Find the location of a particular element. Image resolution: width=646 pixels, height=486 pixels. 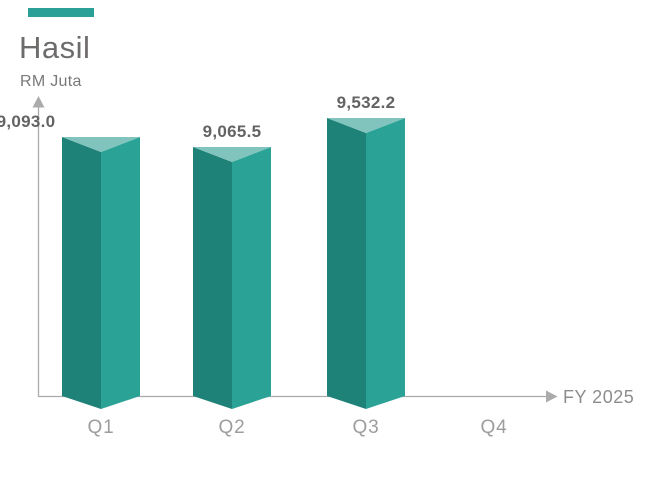

bar-q3 is located at coordinates (366, 263).